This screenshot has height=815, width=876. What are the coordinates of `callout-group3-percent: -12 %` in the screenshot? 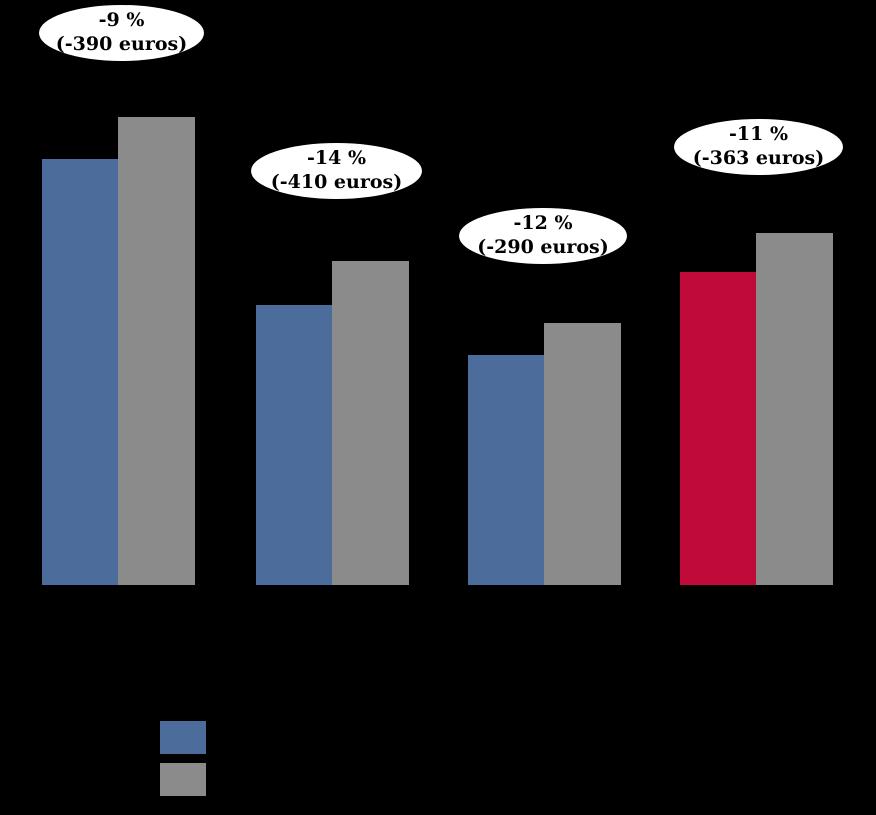 It's located at (543, 223).